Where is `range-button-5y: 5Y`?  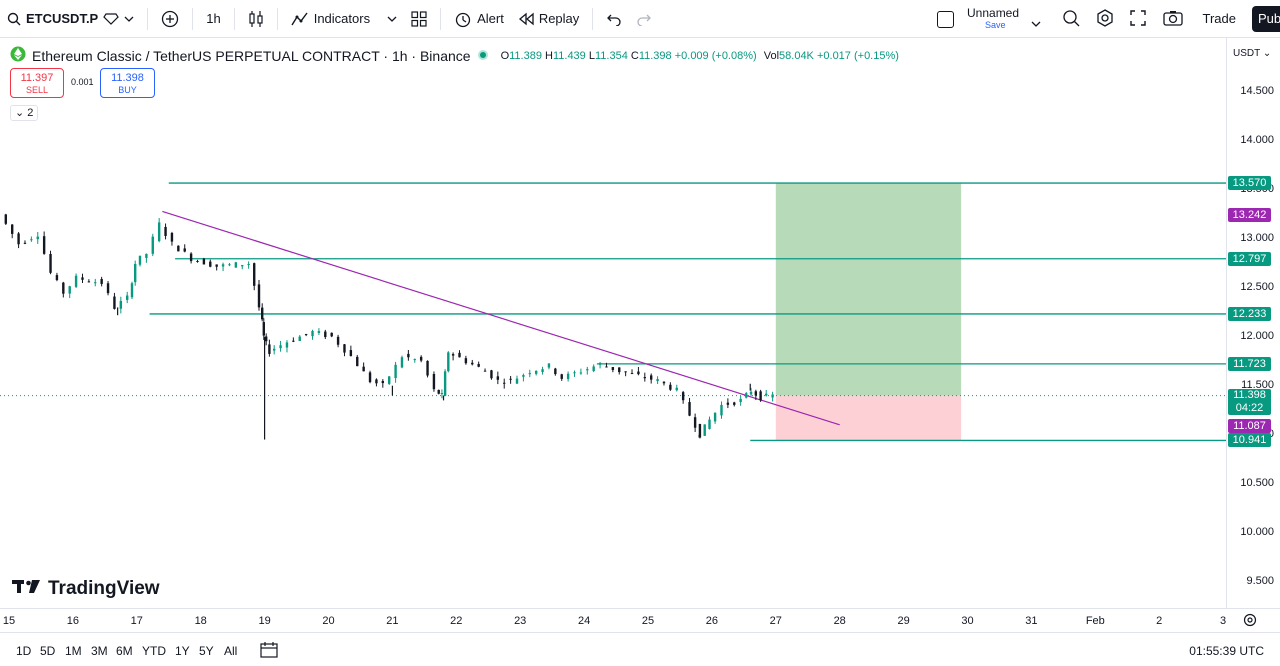 range-button-5y: 5Y is located at coordinates (206, 651).